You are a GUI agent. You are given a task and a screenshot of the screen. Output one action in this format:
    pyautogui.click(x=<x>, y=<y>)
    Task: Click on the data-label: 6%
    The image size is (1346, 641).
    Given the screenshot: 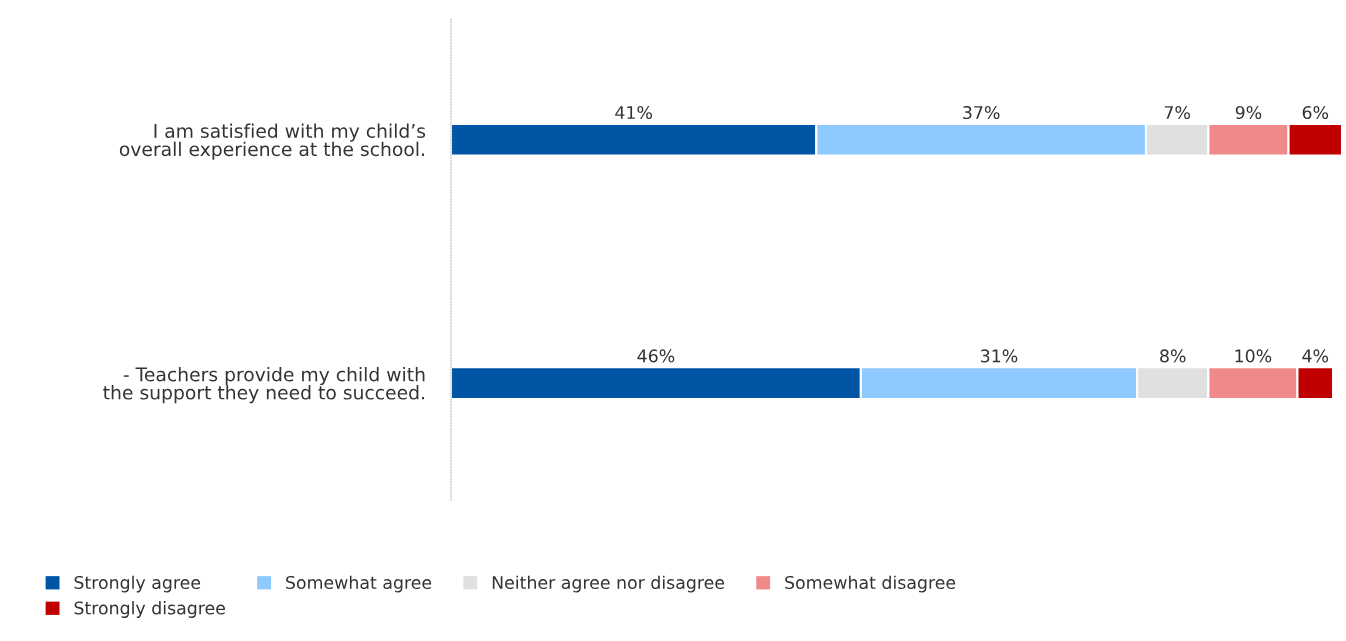 What is the action you would take?
    pyautogui.click(x=1315, y=112)
    